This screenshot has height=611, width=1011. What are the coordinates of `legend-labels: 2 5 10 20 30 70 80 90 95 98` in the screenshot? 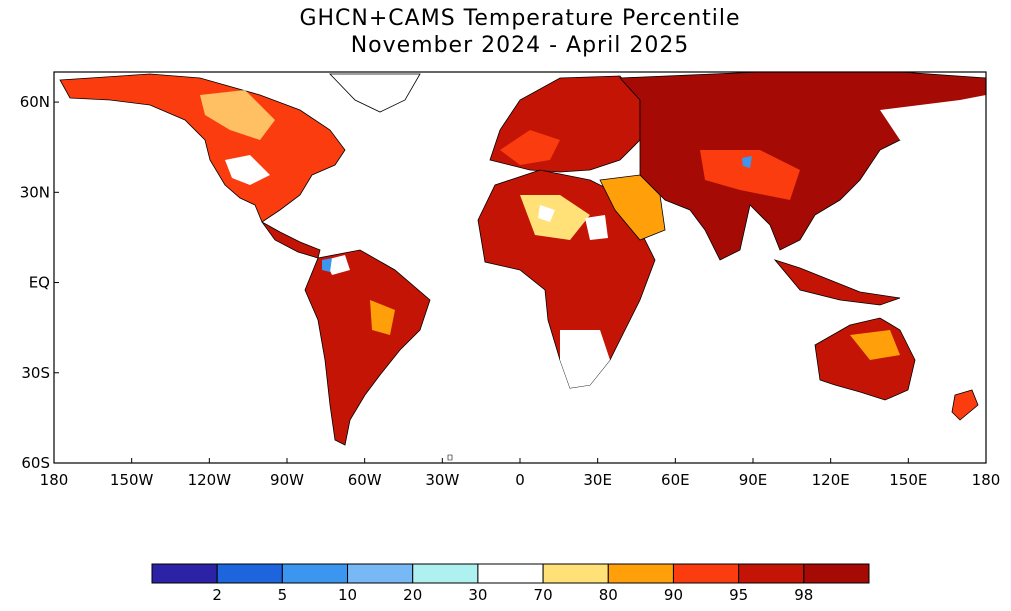 It's located at (512, 595).